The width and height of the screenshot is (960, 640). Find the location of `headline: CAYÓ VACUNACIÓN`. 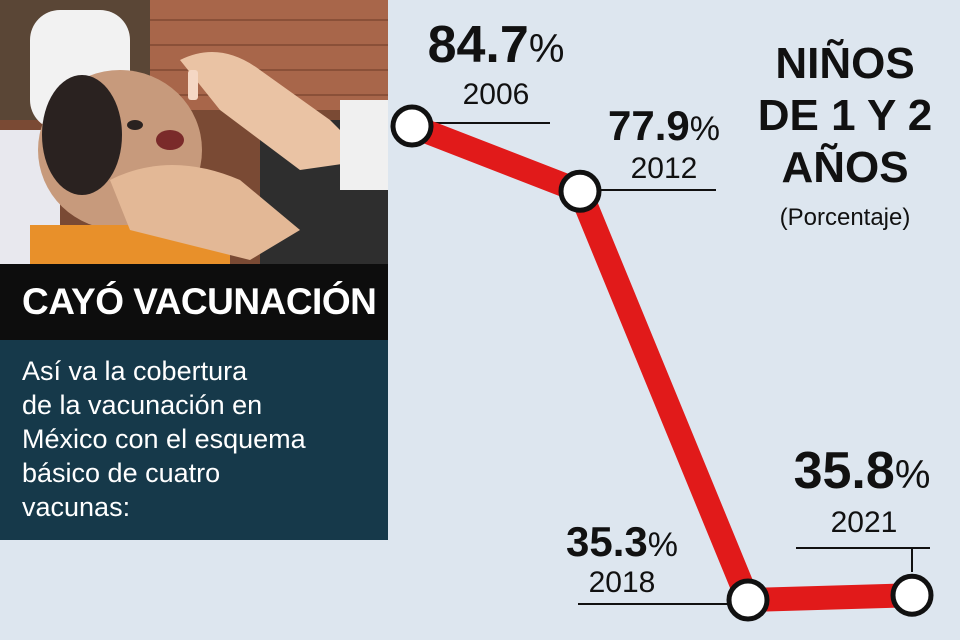

headline: CAYÓ VACUNACIÓN is located at coordinates (194, 302).